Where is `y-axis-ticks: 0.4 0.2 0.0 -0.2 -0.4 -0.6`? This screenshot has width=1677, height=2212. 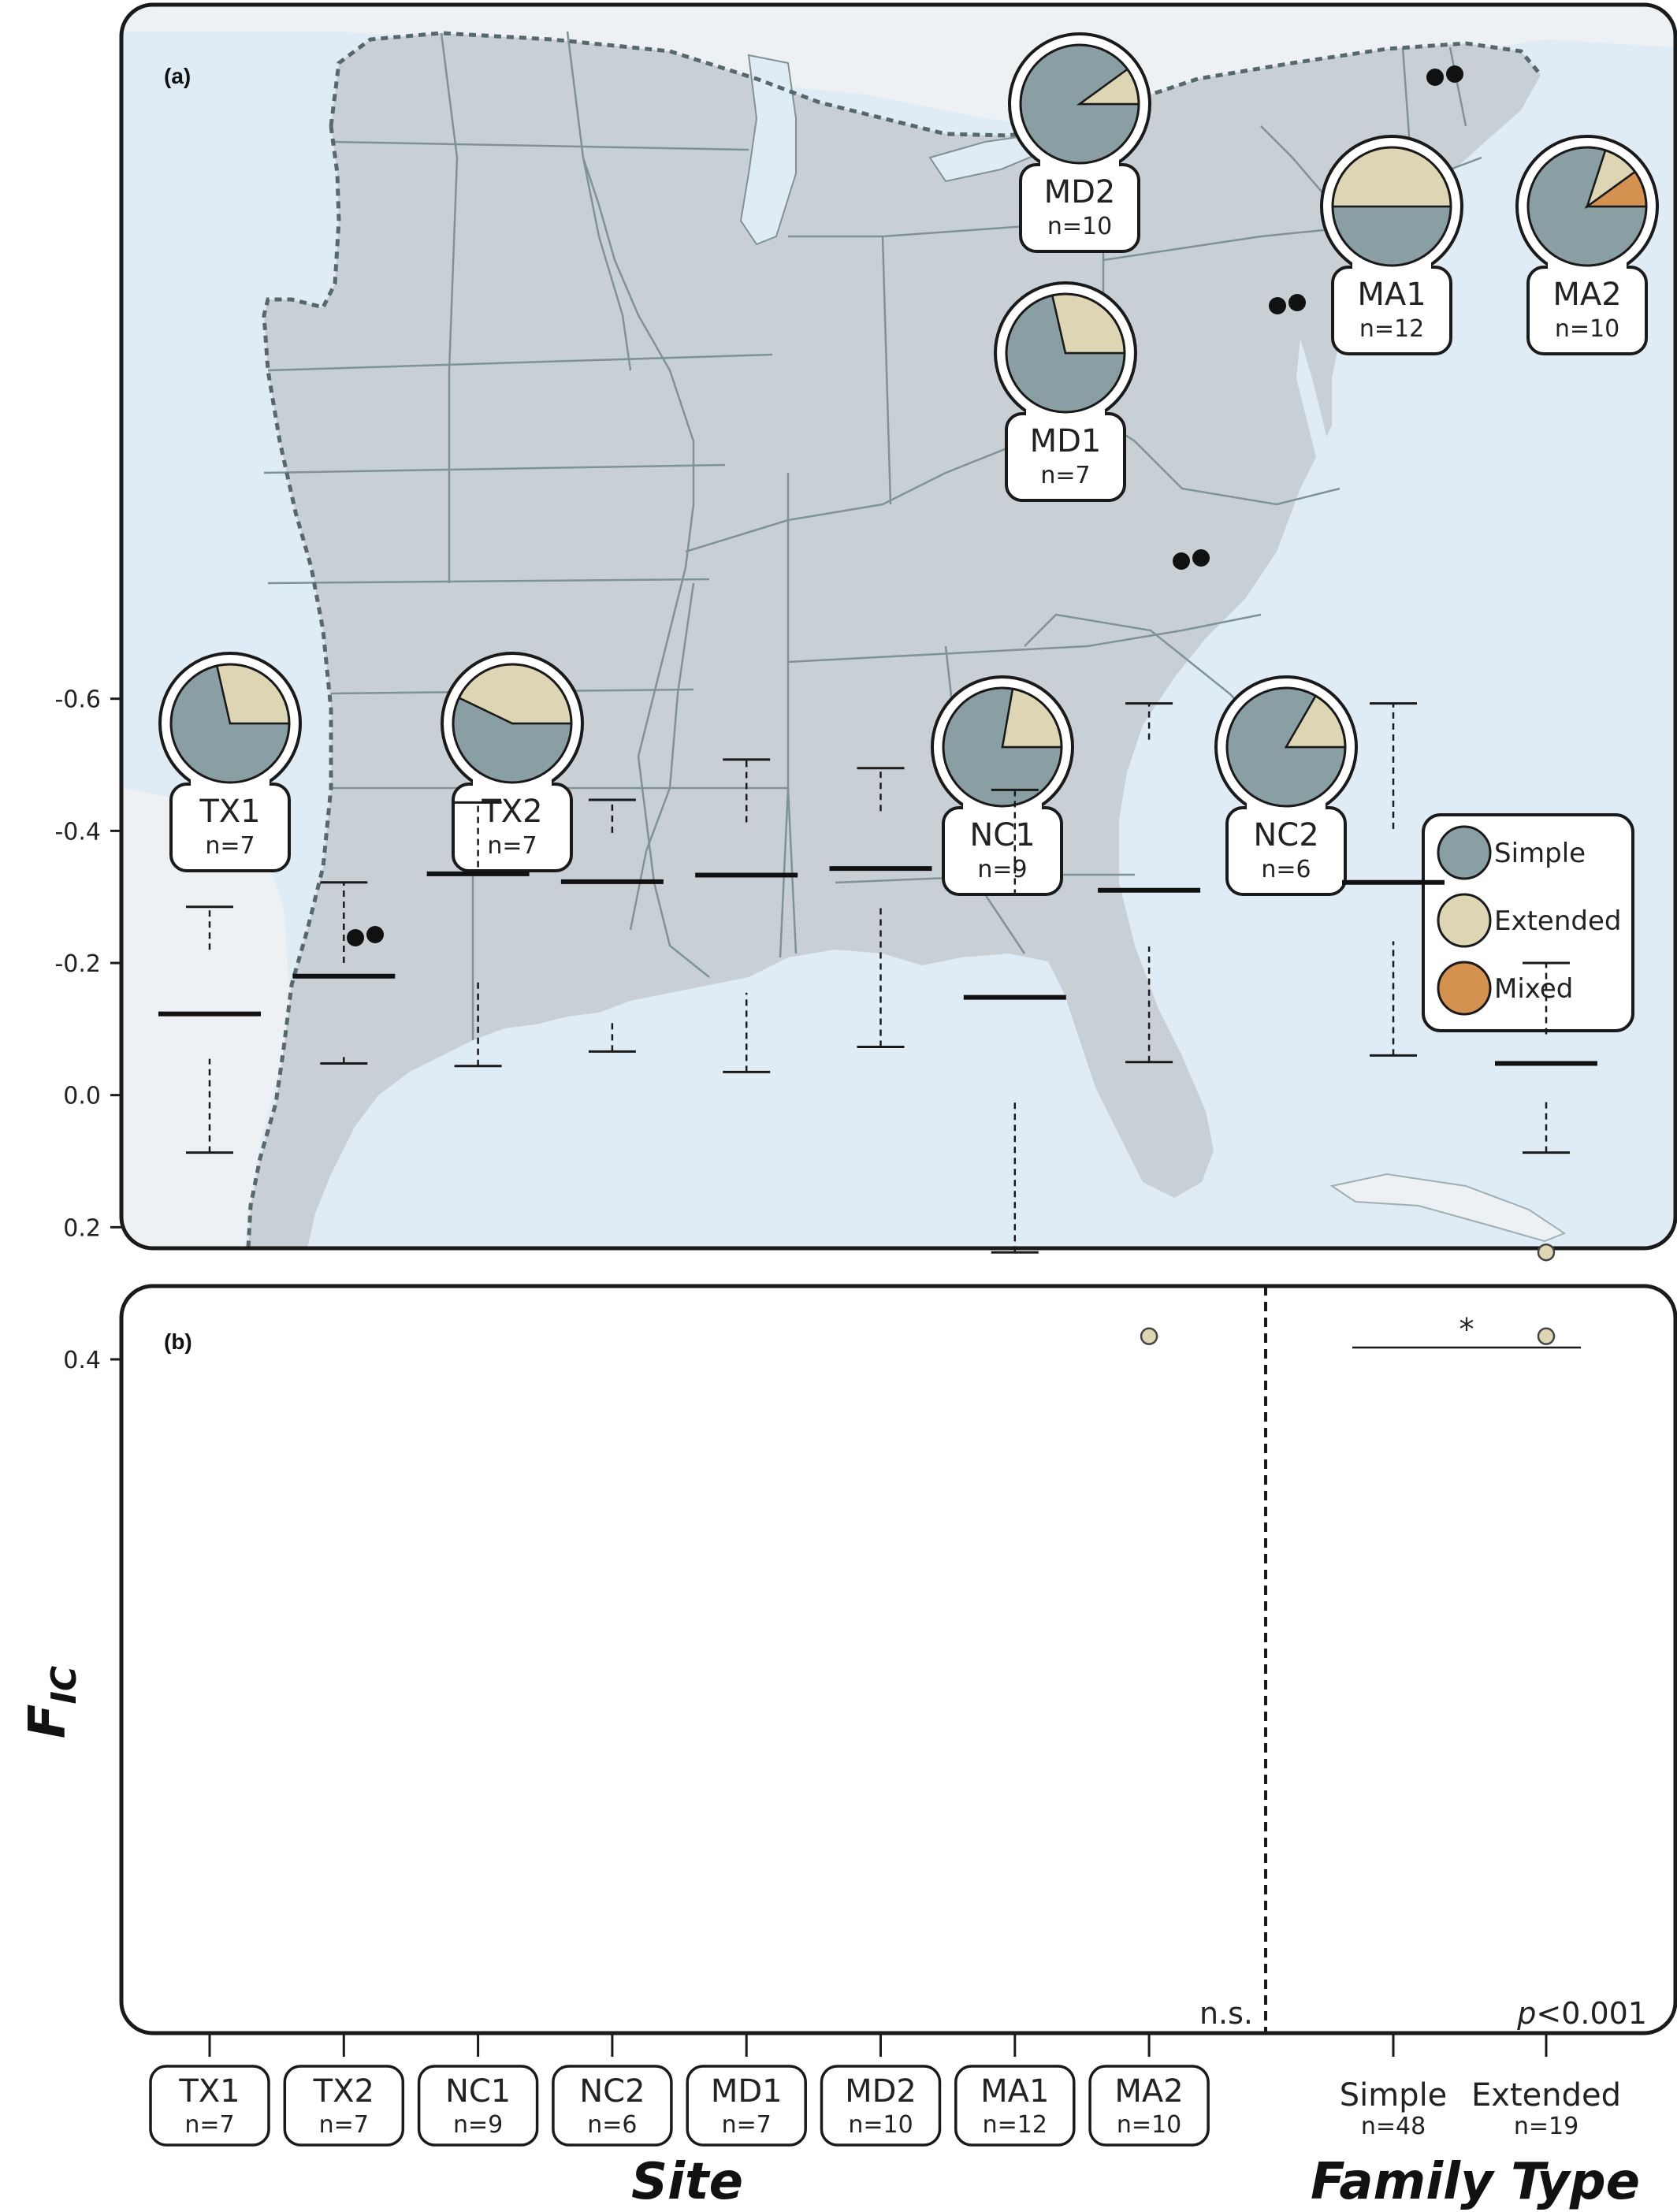
y-axis-ticks: 0.4 0.2 0.0 -0.2 -0.4 -0.6 is located at coordinates (87, 1030).